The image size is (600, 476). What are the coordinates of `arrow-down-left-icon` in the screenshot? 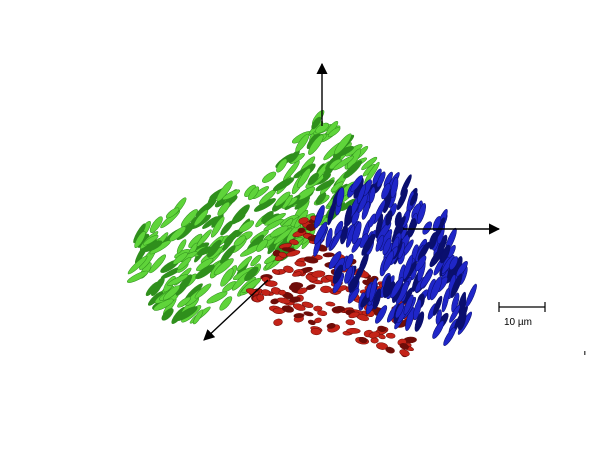 It's located at (236, 310).